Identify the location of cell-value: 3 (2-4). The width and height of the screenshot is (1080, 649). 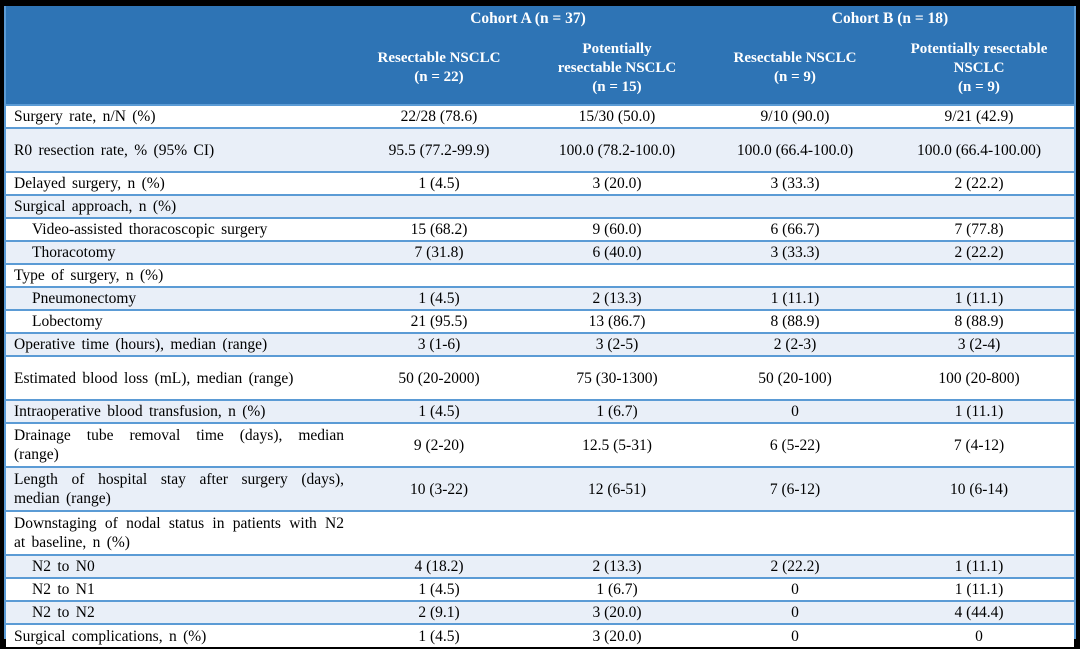
(979, 344).